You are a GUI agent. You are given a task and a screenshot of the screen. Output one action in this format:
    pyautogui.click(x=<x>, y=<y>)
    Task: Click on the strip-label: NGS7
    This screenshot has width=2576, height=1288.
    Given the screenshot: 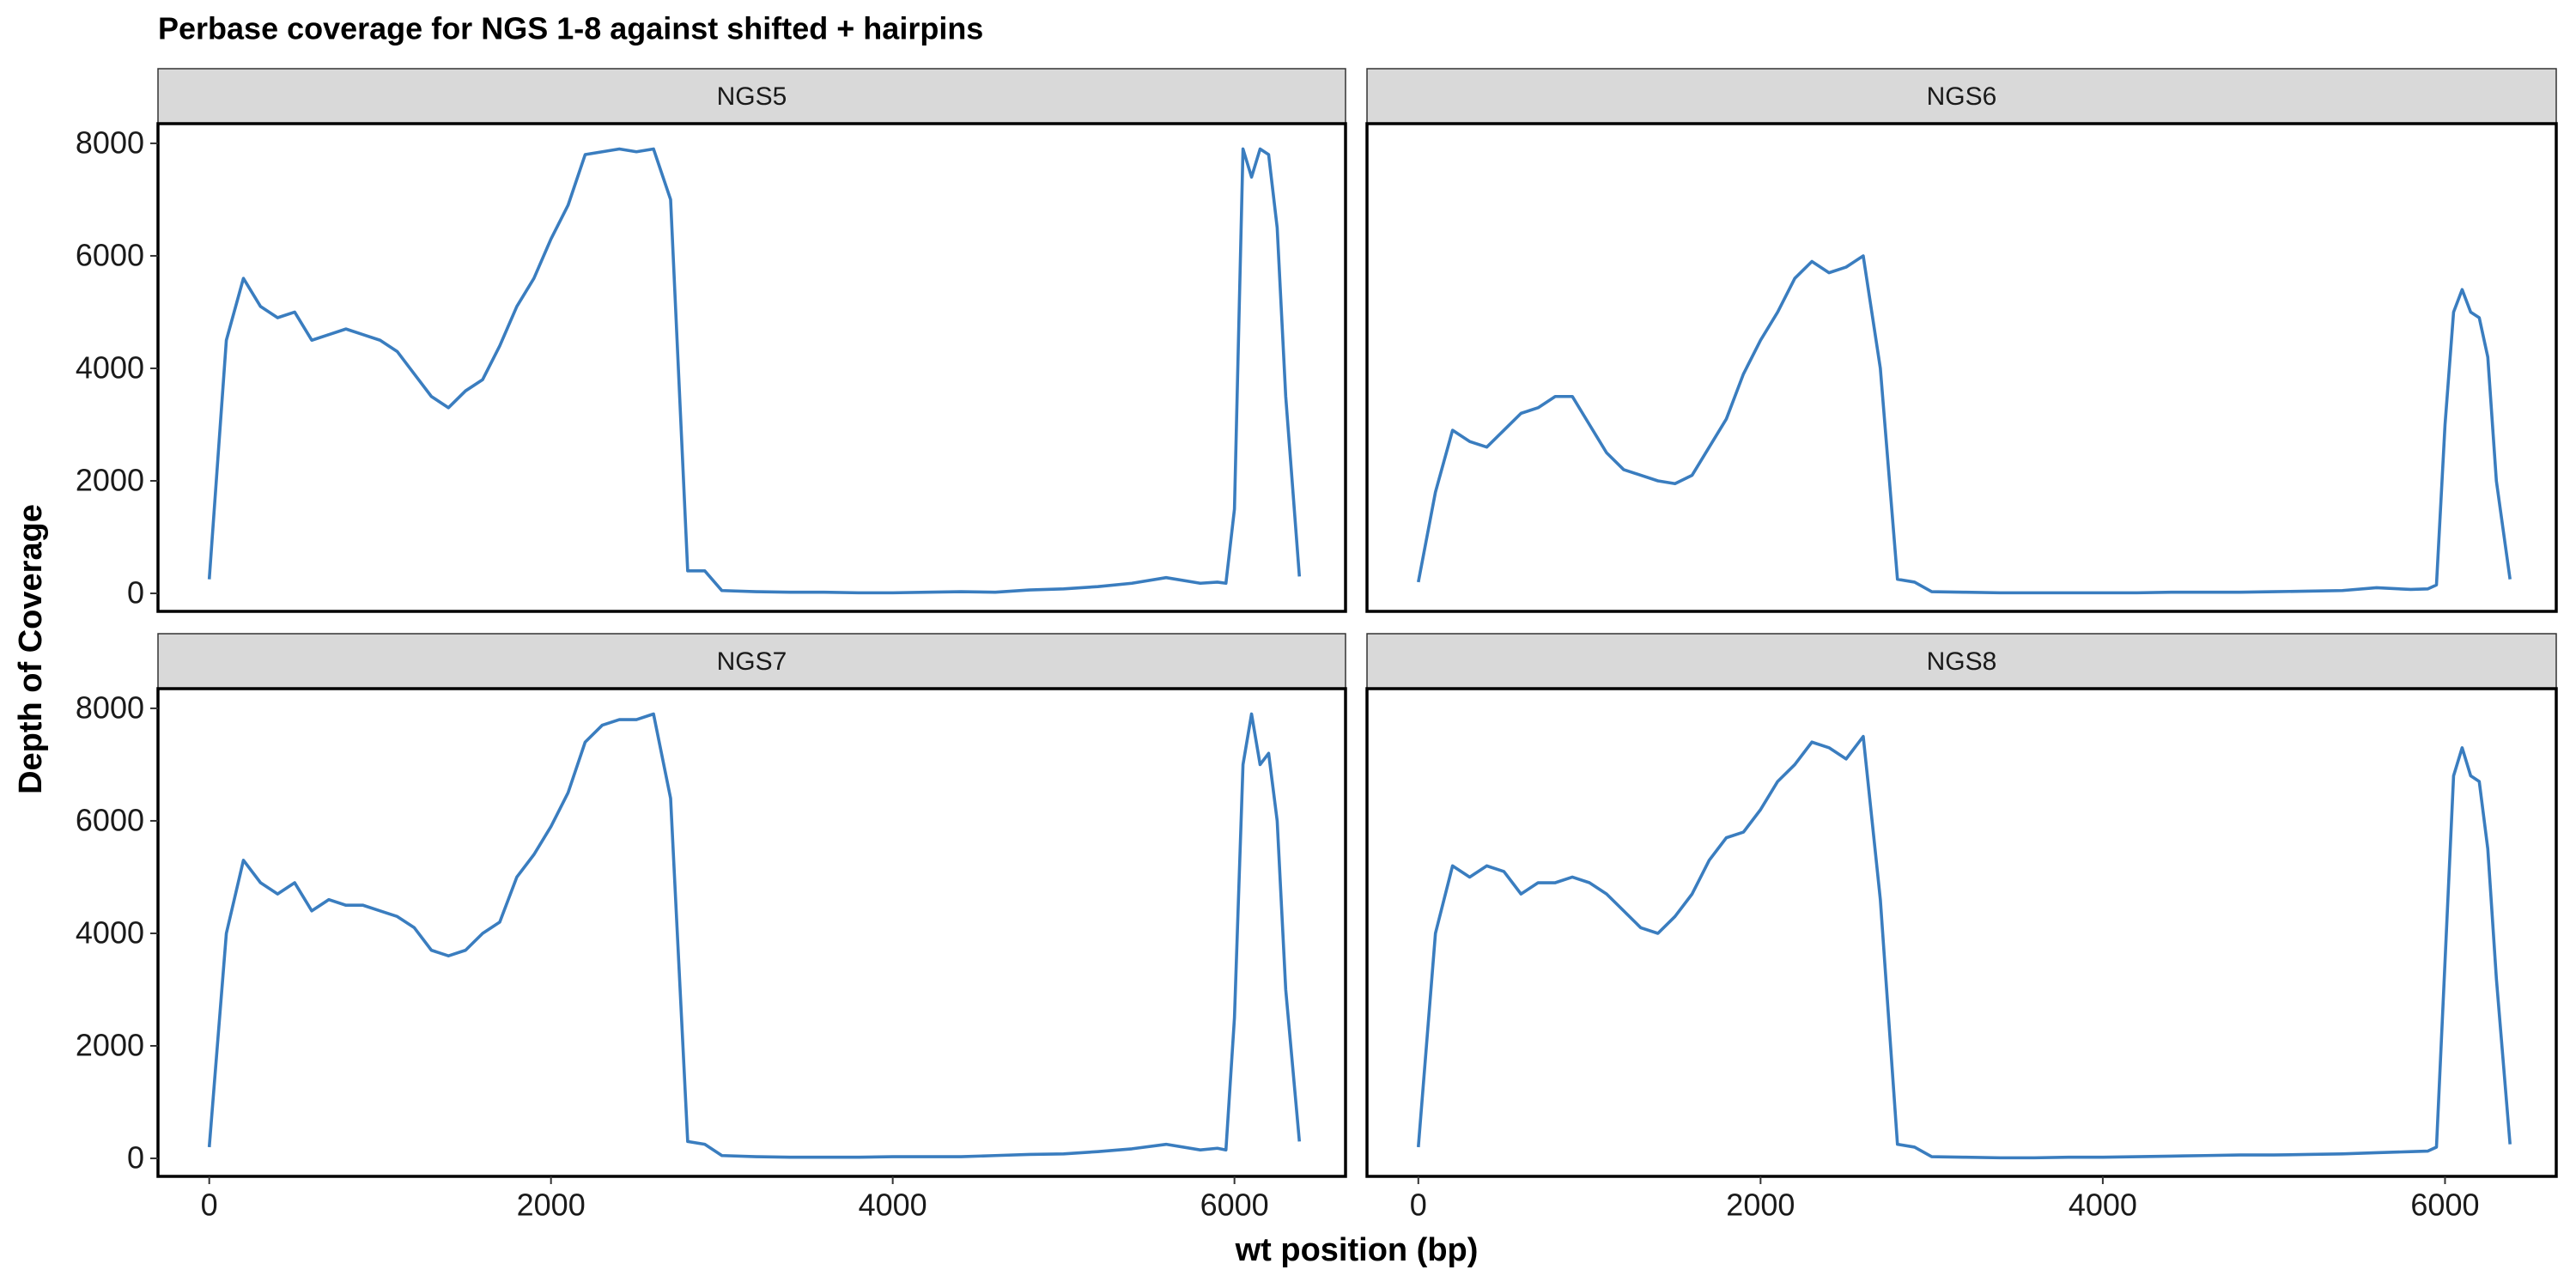 What is the action you would take?
    pyautogui.click(x=752, y=662)
    